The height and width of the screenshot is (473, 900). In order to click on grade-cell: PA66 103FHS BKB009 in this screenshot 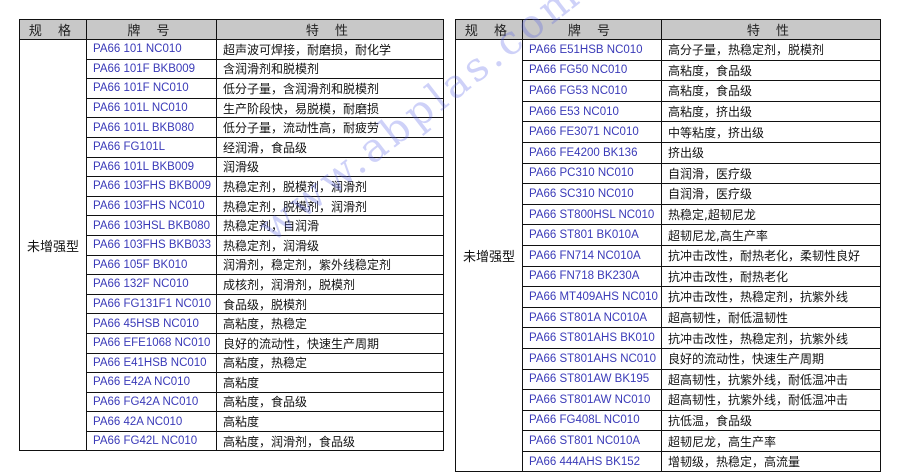, I will do `click(151, 186)`.